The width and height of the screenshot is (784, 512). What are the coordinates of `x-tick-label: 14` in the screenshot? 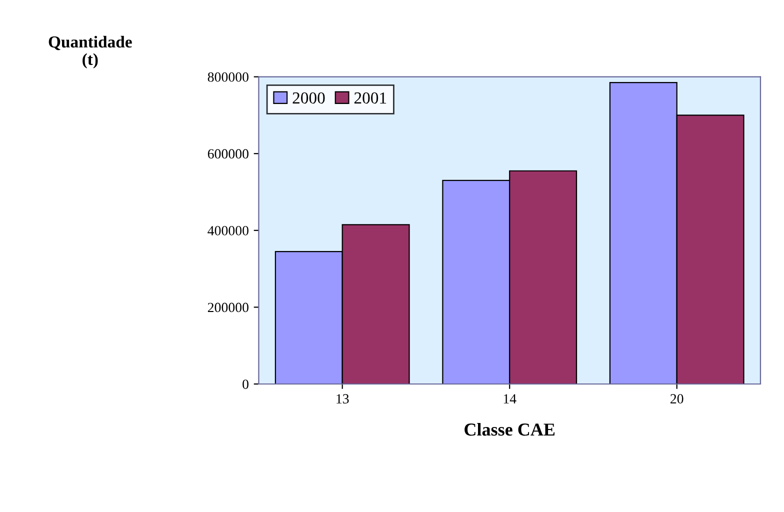 It's located at (510, 399).